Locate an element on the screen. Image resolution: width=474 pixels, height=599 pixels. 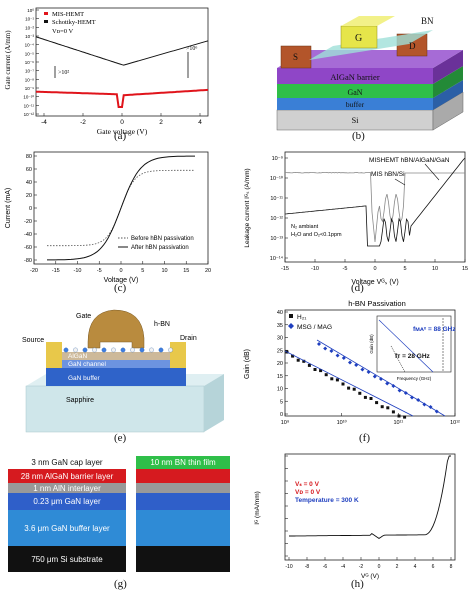
xtick-label: -5 is located at coordinates (345, 269).